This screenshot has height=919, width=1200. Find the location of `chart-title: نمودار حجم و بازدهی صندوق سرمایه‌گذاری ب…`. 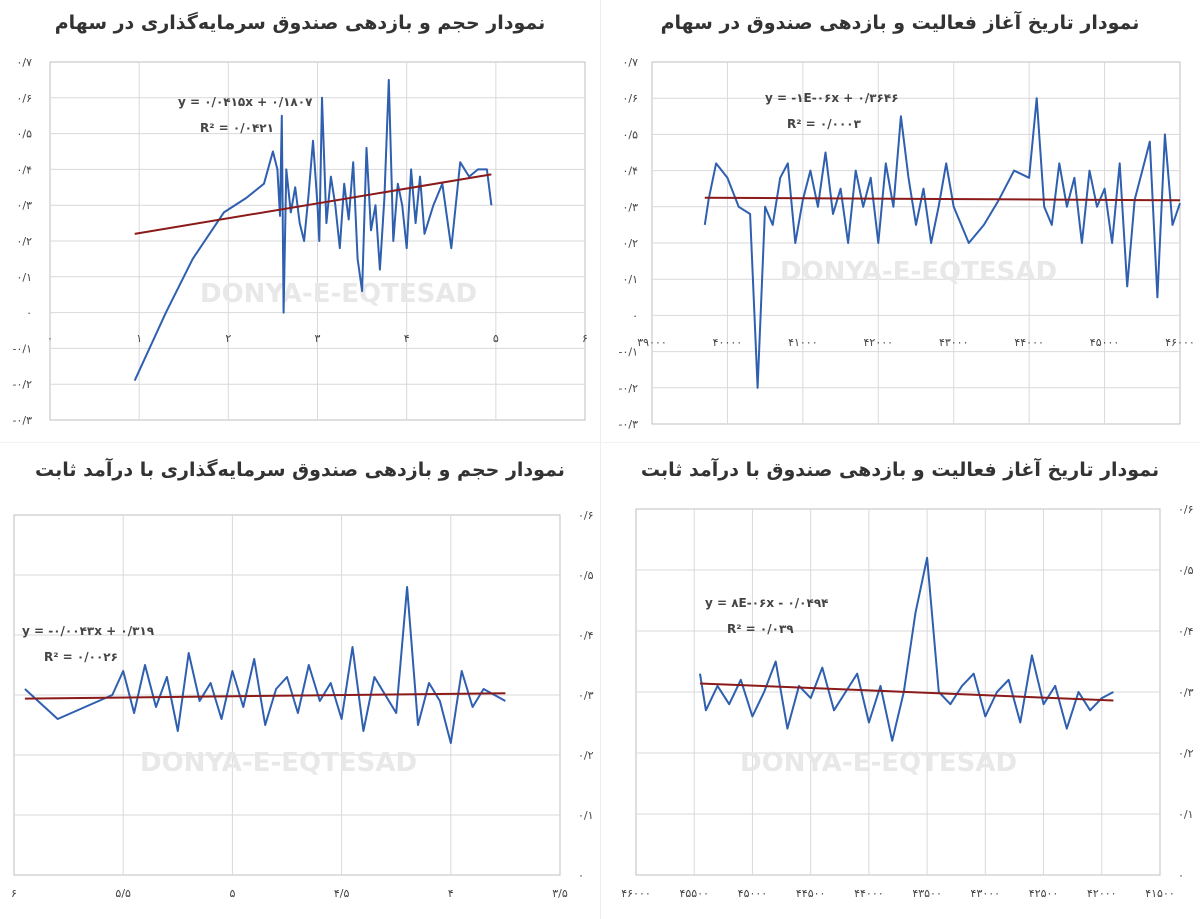

chart-title: نمودار حجم و بازدهی صندوق سرمایه‌گذاری ب… is located at coordinates (300, 470).